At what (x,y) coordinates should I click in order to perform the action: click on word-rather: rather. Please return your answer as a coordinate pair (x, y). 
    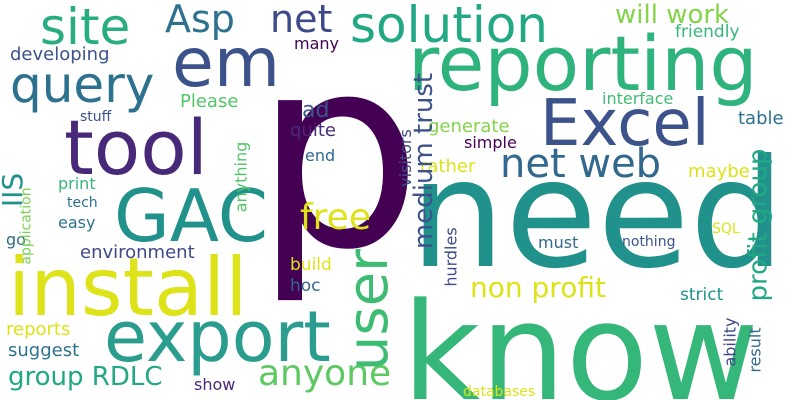
    Looking at the image, I should click on (448, 166).